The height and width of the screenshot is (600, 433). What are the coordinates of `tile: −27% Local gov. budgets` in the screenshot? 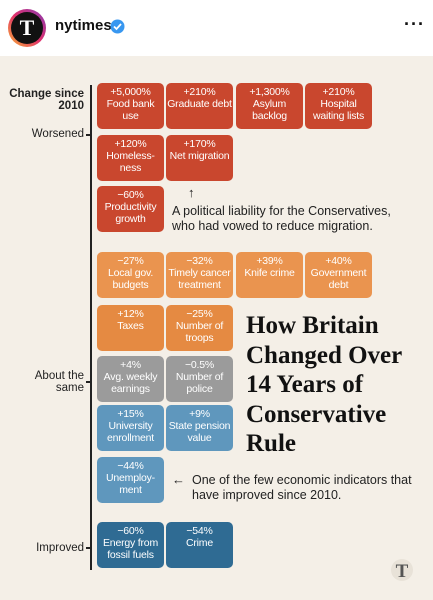 It's located at (130, 275).